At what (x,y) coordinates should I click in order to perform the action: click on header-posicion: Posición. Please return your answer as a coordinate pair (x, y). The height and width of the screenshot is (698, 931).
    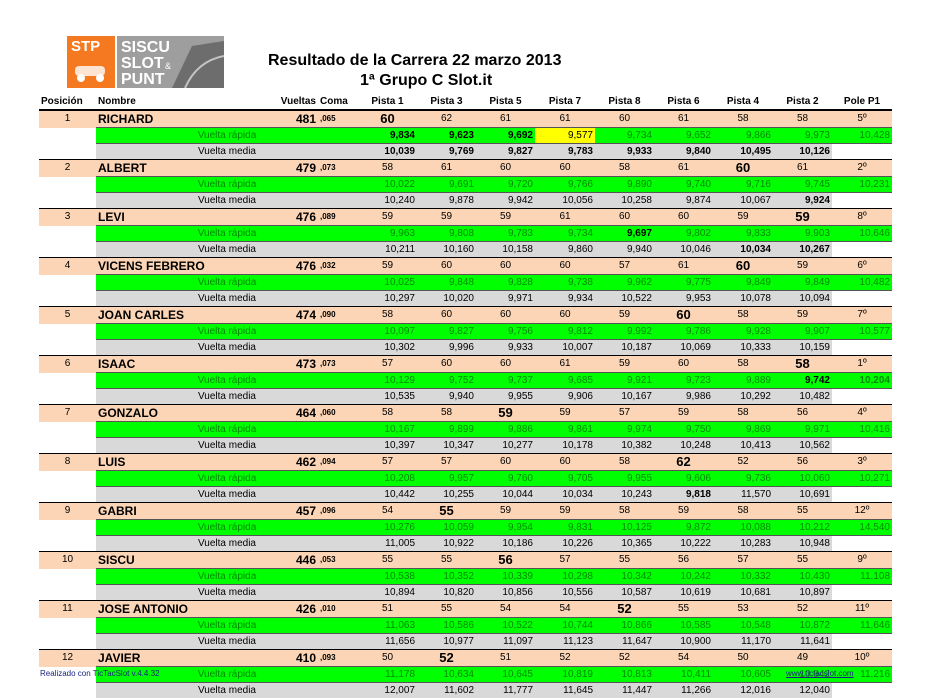
    Looking at the image, I should click on (67, 102).